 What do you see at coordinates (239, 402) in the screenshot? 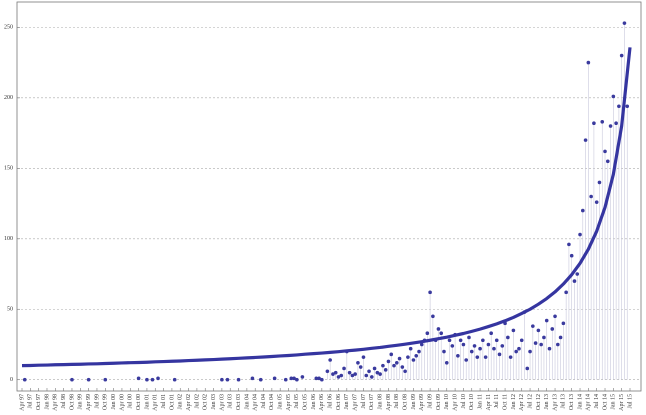
I see `x-tick-label: Oct 03` at bounding box center [239, 402].